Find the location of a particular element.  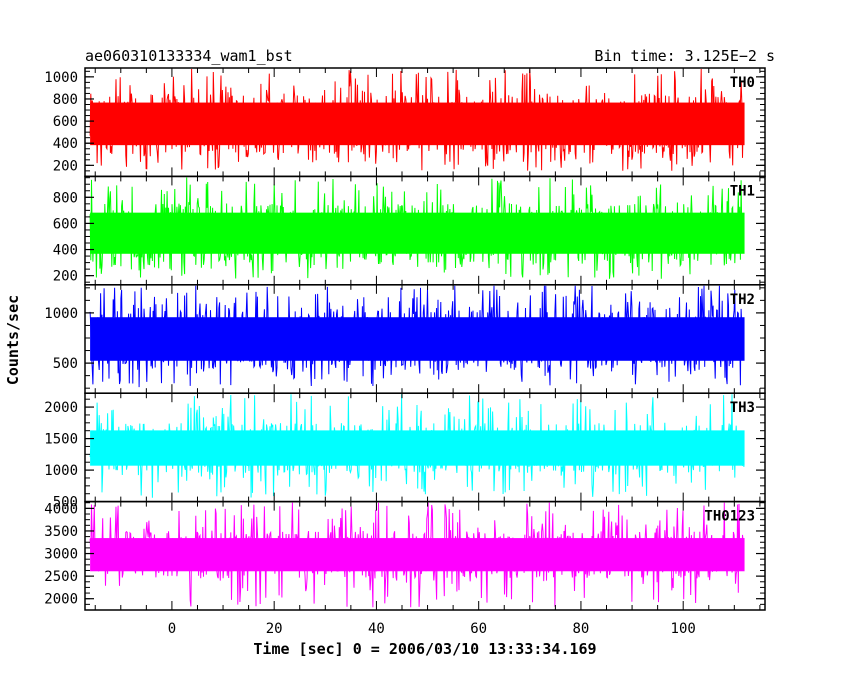

y-tick-label: 2500 is located at coordinates (61, 577).